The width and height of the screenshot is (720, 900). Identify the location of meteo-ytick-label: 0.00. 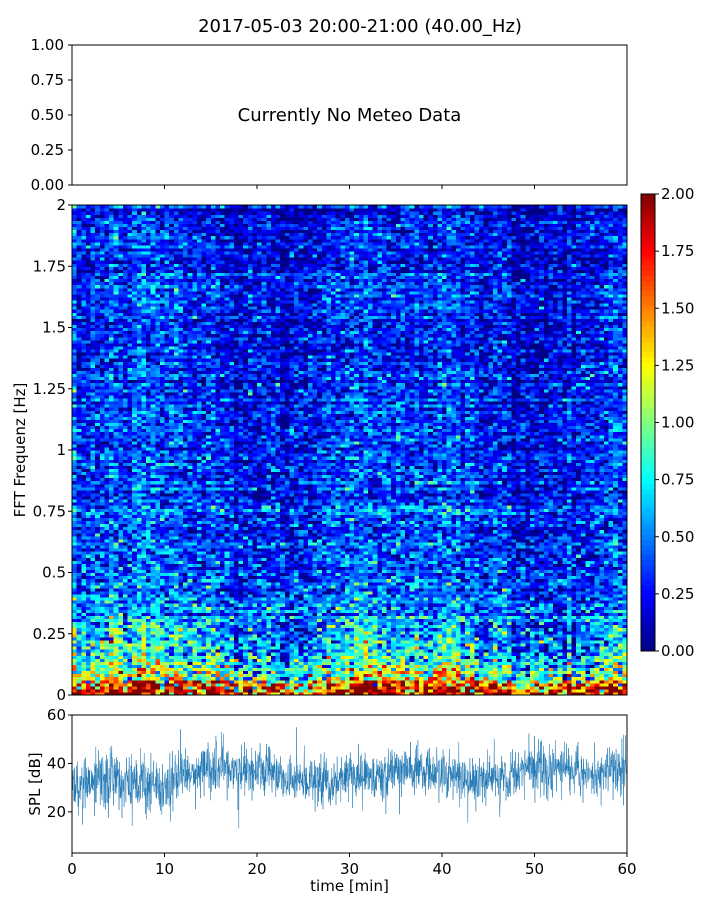
(47, 185).